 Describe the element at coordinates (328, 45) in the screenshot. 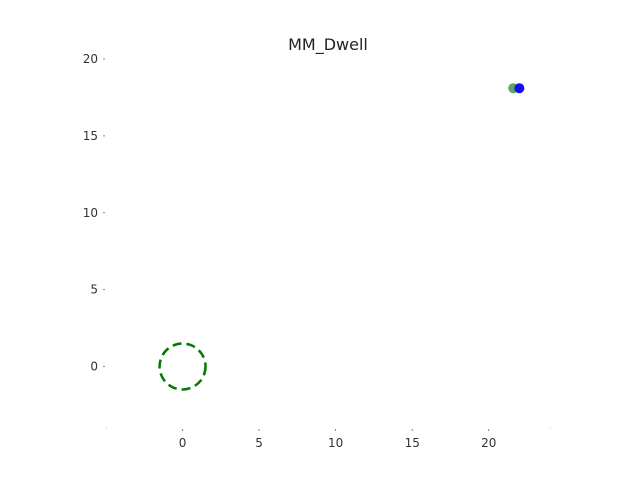

I see `chart-title: MM_Dwell` at that location.